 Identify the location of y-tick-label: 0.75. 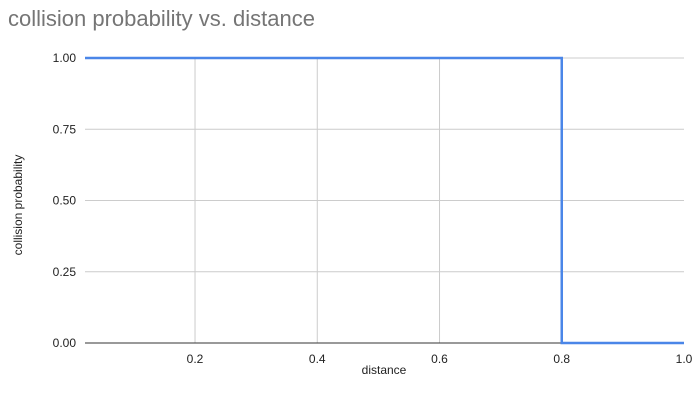
(65, 129).